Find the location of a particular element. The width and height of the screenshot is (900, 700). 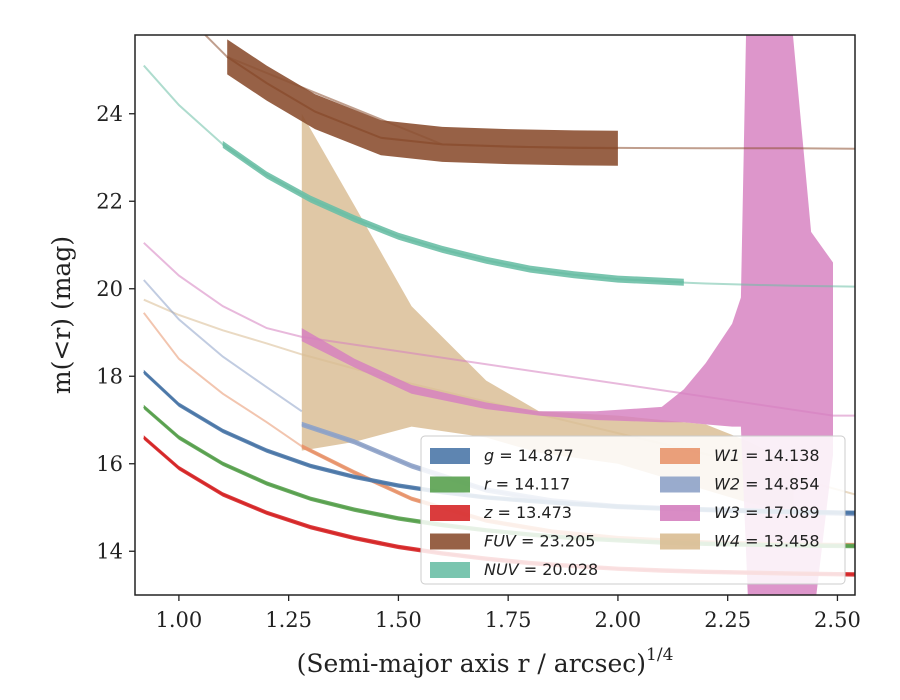

legend-label-g: g = 14.877 is located at coordinates (529, 455).